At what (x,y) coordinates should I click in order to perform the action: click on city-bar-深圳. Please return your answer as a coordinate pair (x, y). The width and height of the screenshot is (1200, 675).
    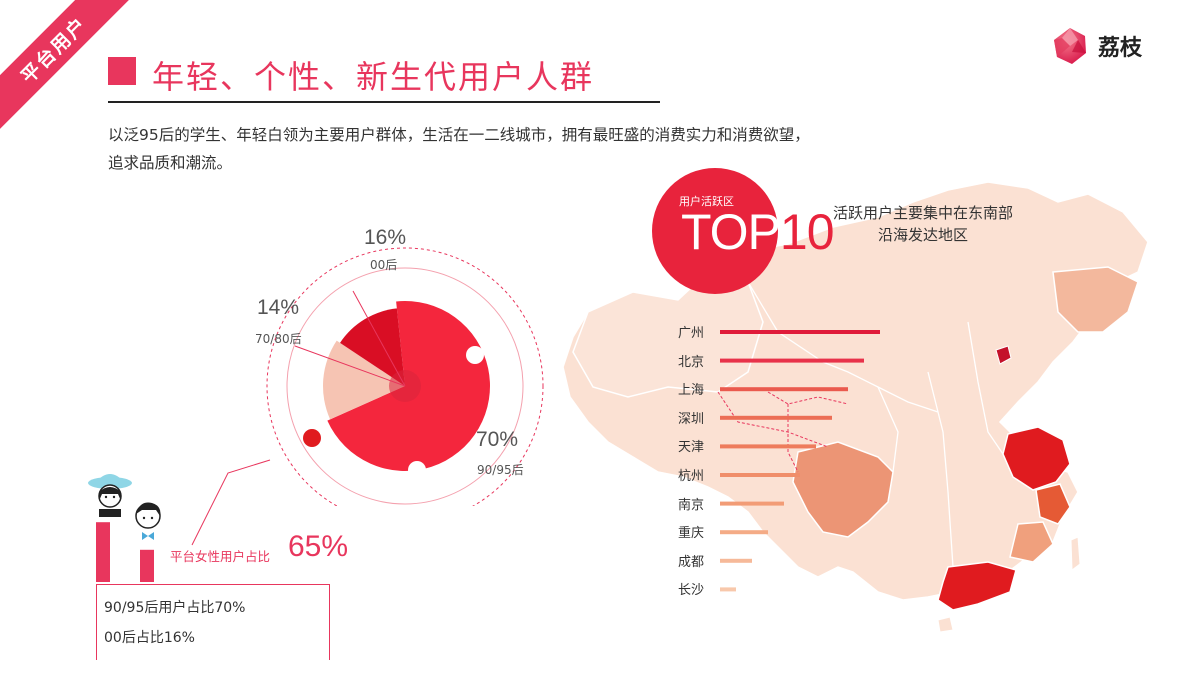
    Looking at the image, I should click on (776, 417).